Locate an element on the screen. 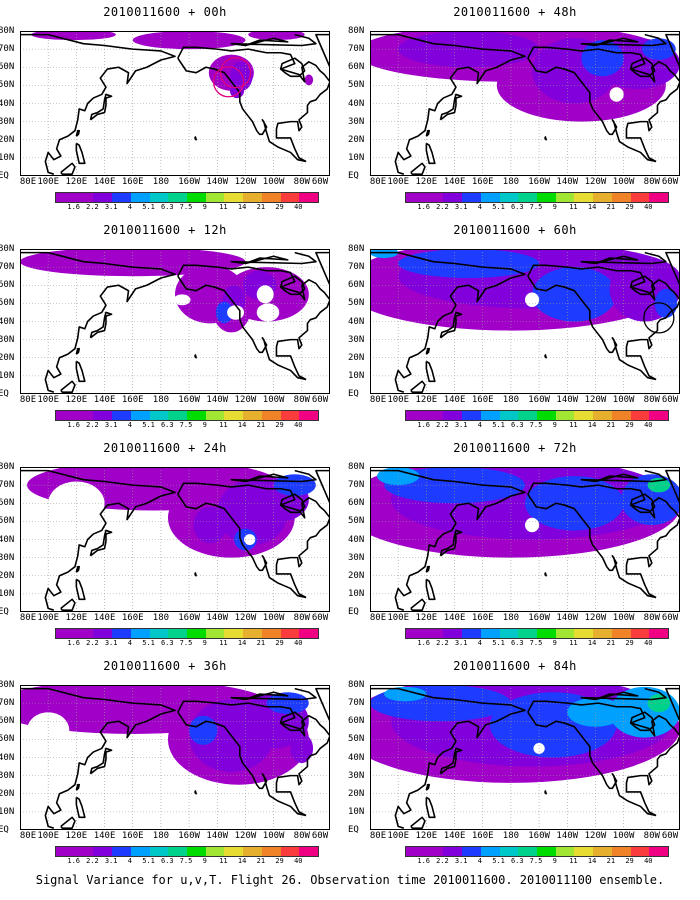  colorbar-label: 5.1 is located at coordinates (498, 861).